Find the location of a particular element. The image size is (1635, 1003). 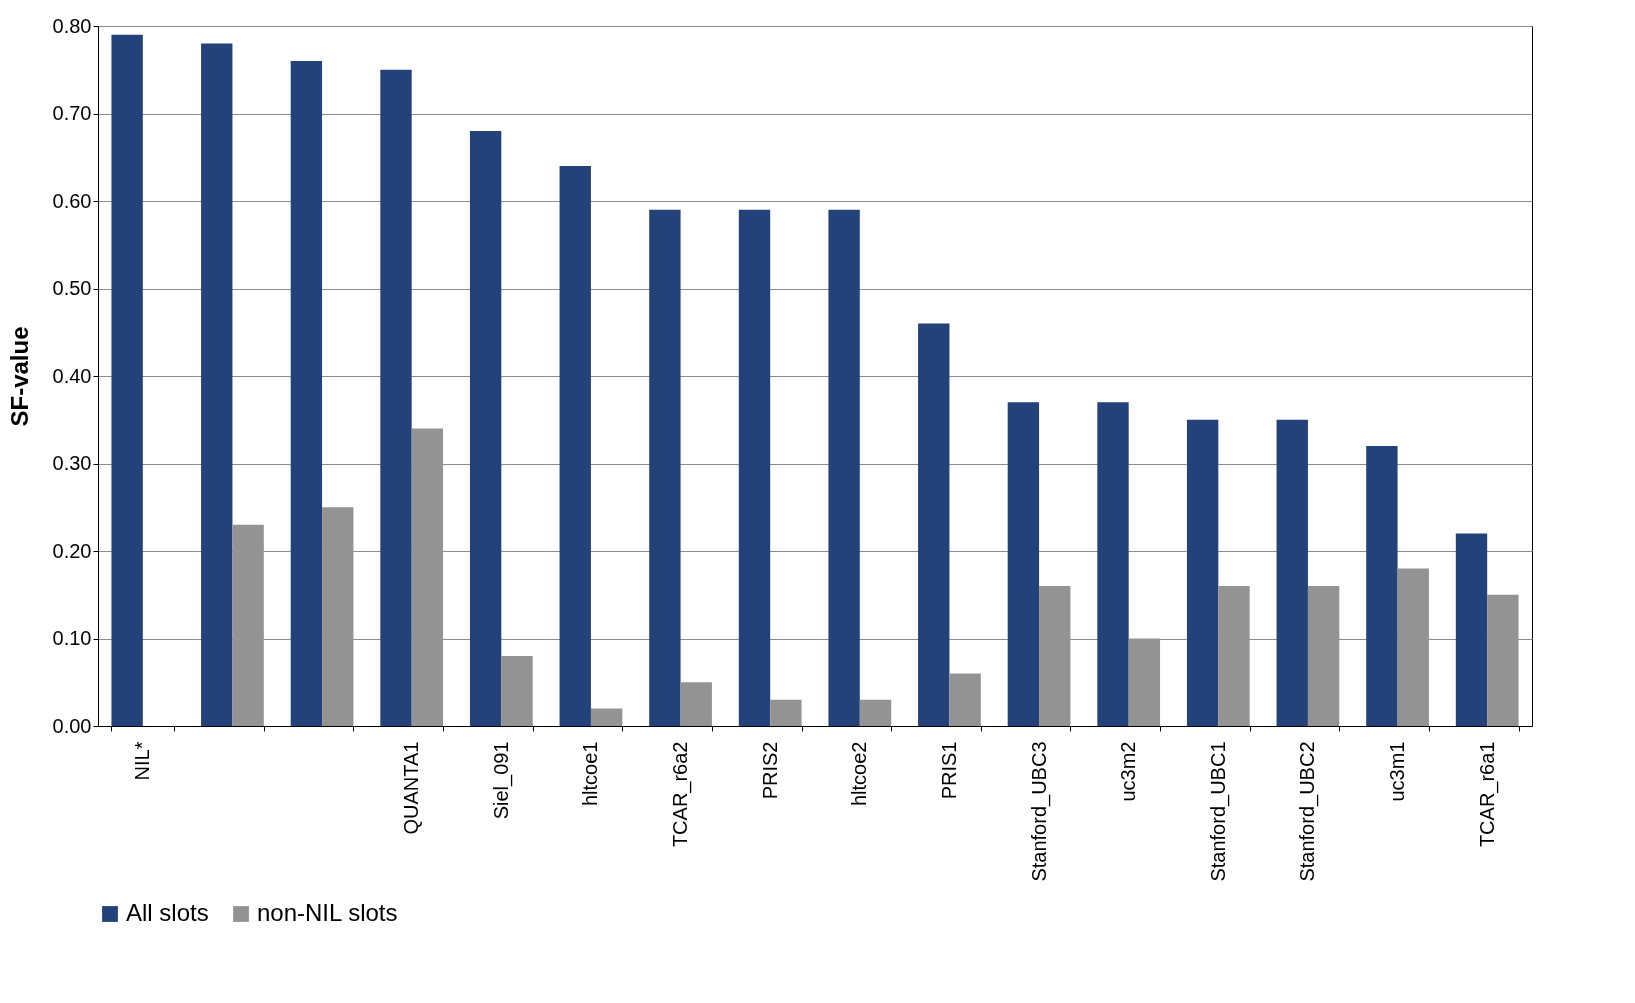

y-tick-label: 0.80 is located at coordinates (72, 25).